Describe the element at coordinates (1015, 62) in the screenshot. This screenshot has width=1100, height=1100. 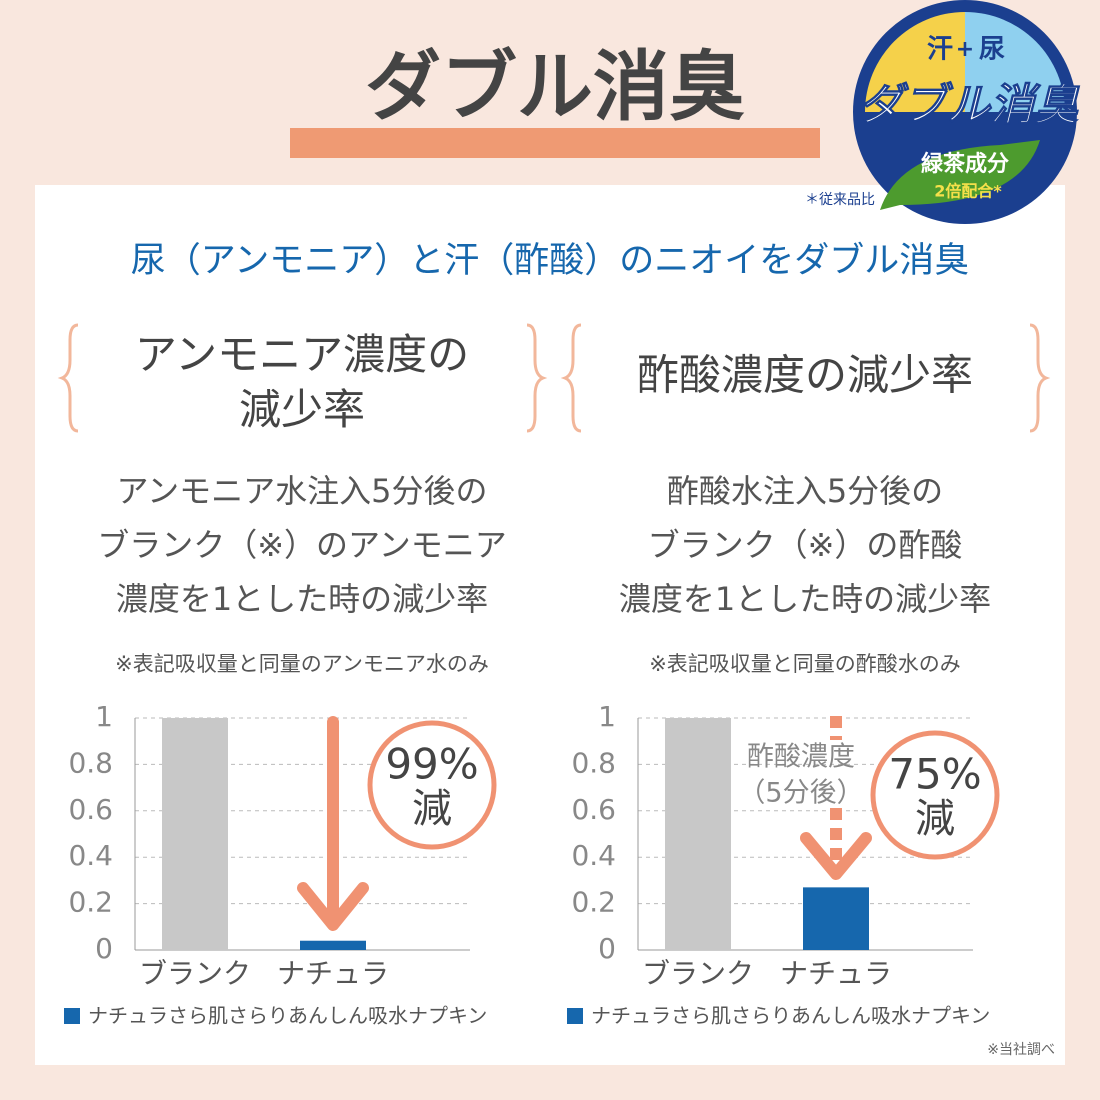
I see `badge-blue` at that location.